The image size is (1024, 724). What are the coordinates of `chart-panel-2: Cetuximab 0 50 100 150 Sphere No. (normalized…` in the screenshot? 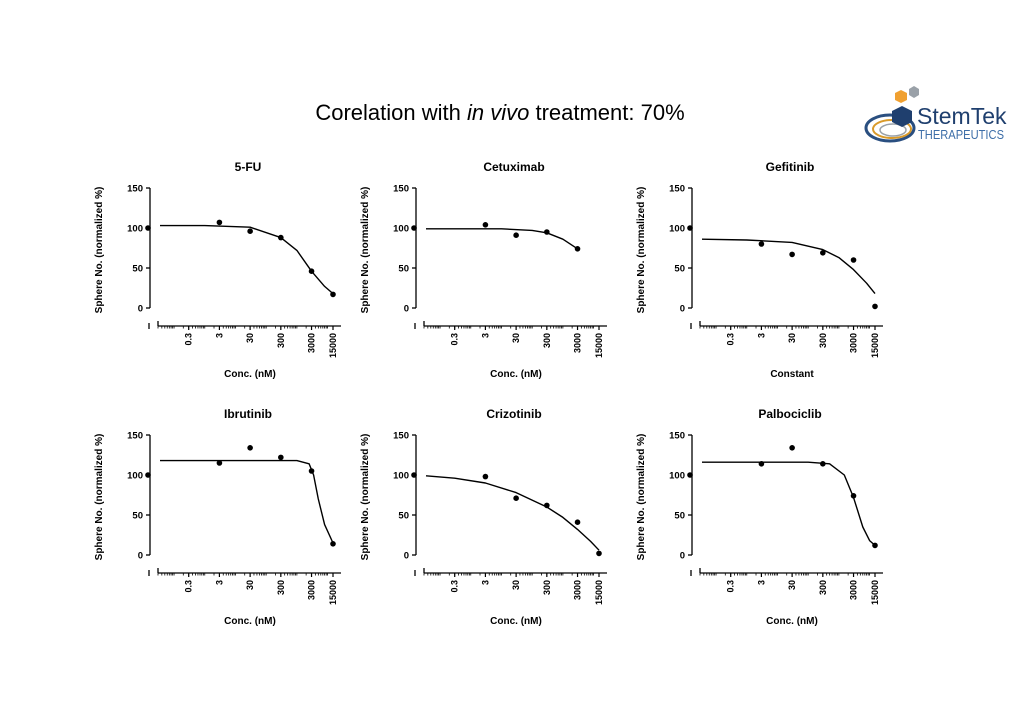 It's located at (483, 270).